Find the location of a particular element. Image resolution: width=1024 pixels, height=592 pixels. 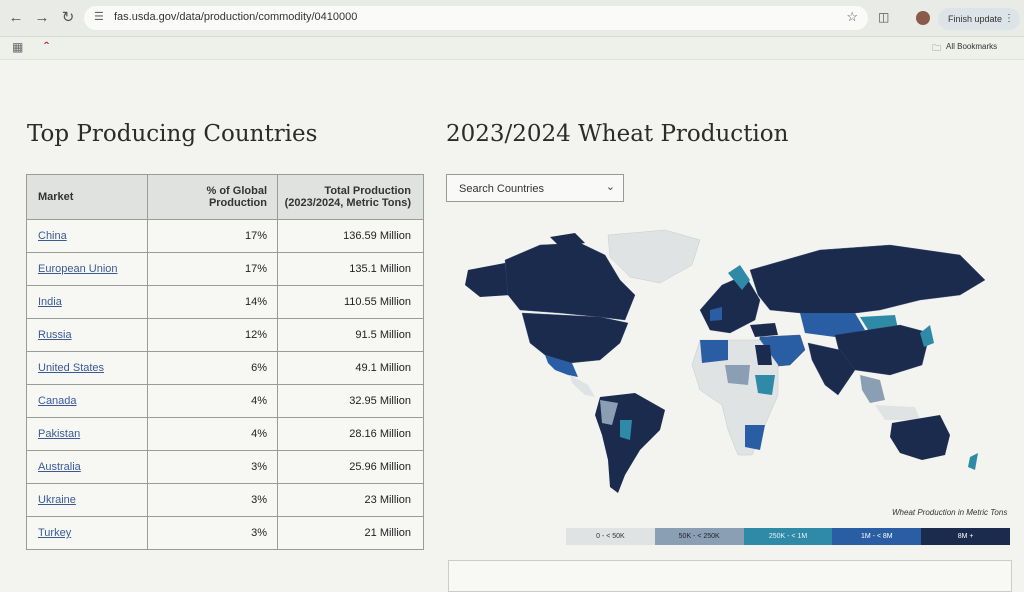

total-cell: 91.5 Million is located at coordinates (350, 335).